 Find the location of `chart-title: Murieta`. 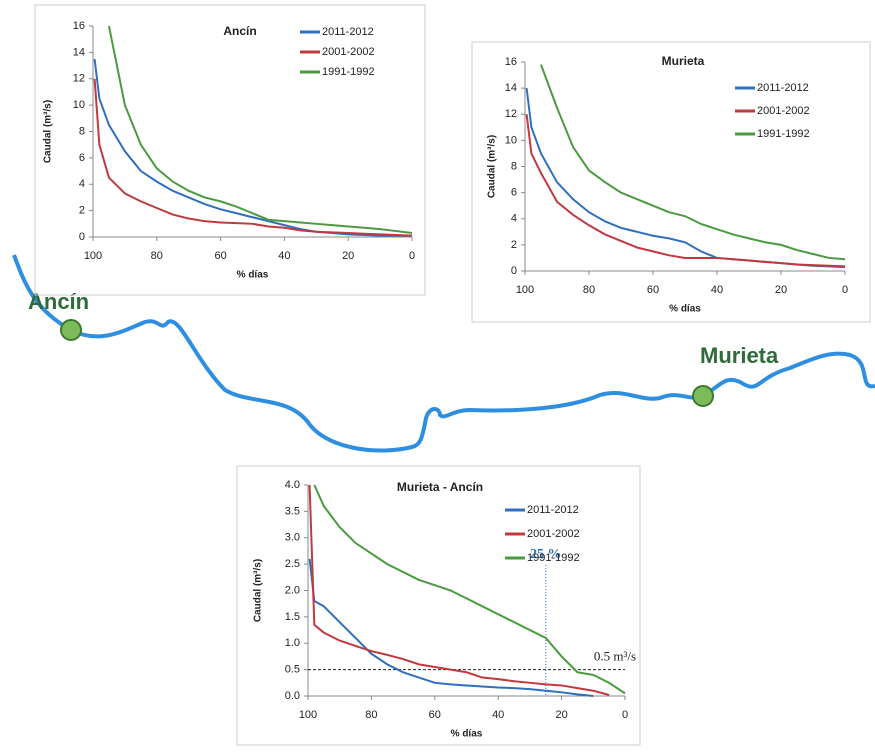

chart-title: Murieta is located at coordinates (683, 61).